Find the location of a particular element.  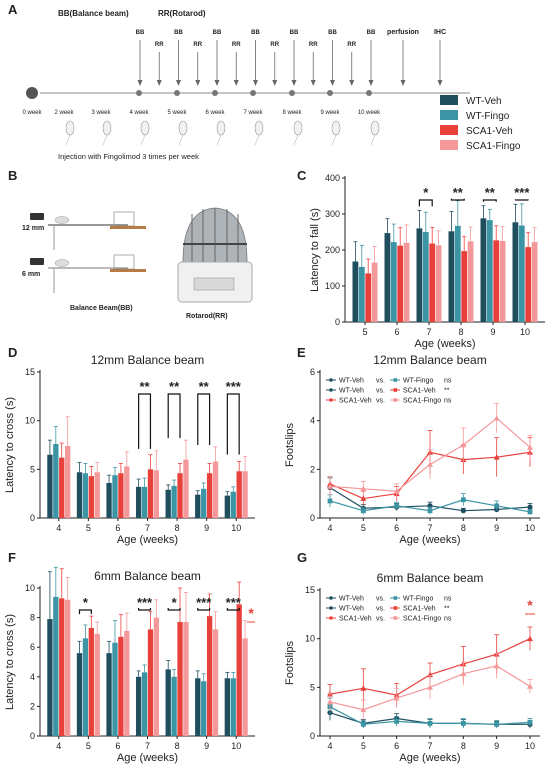

beam-6-label: 6 mm is located at coordinates (31, 274).